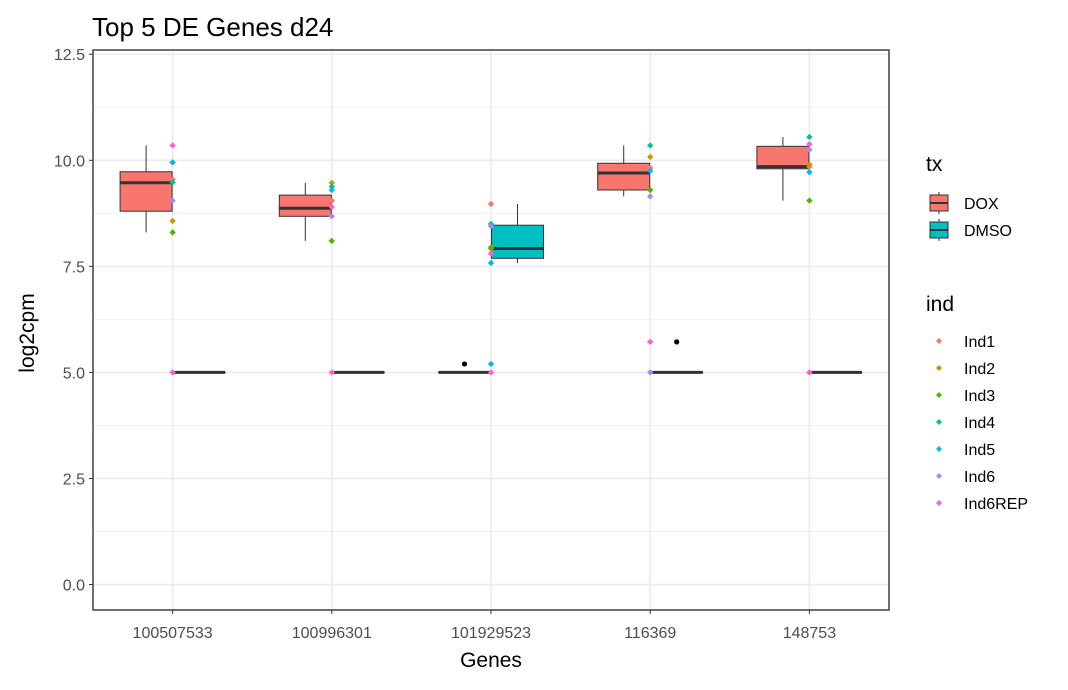 Image resolution: width=1068 pixels, height=690 pixels. I want to click on legend-ind-item: Ind5, so click(965, 450).